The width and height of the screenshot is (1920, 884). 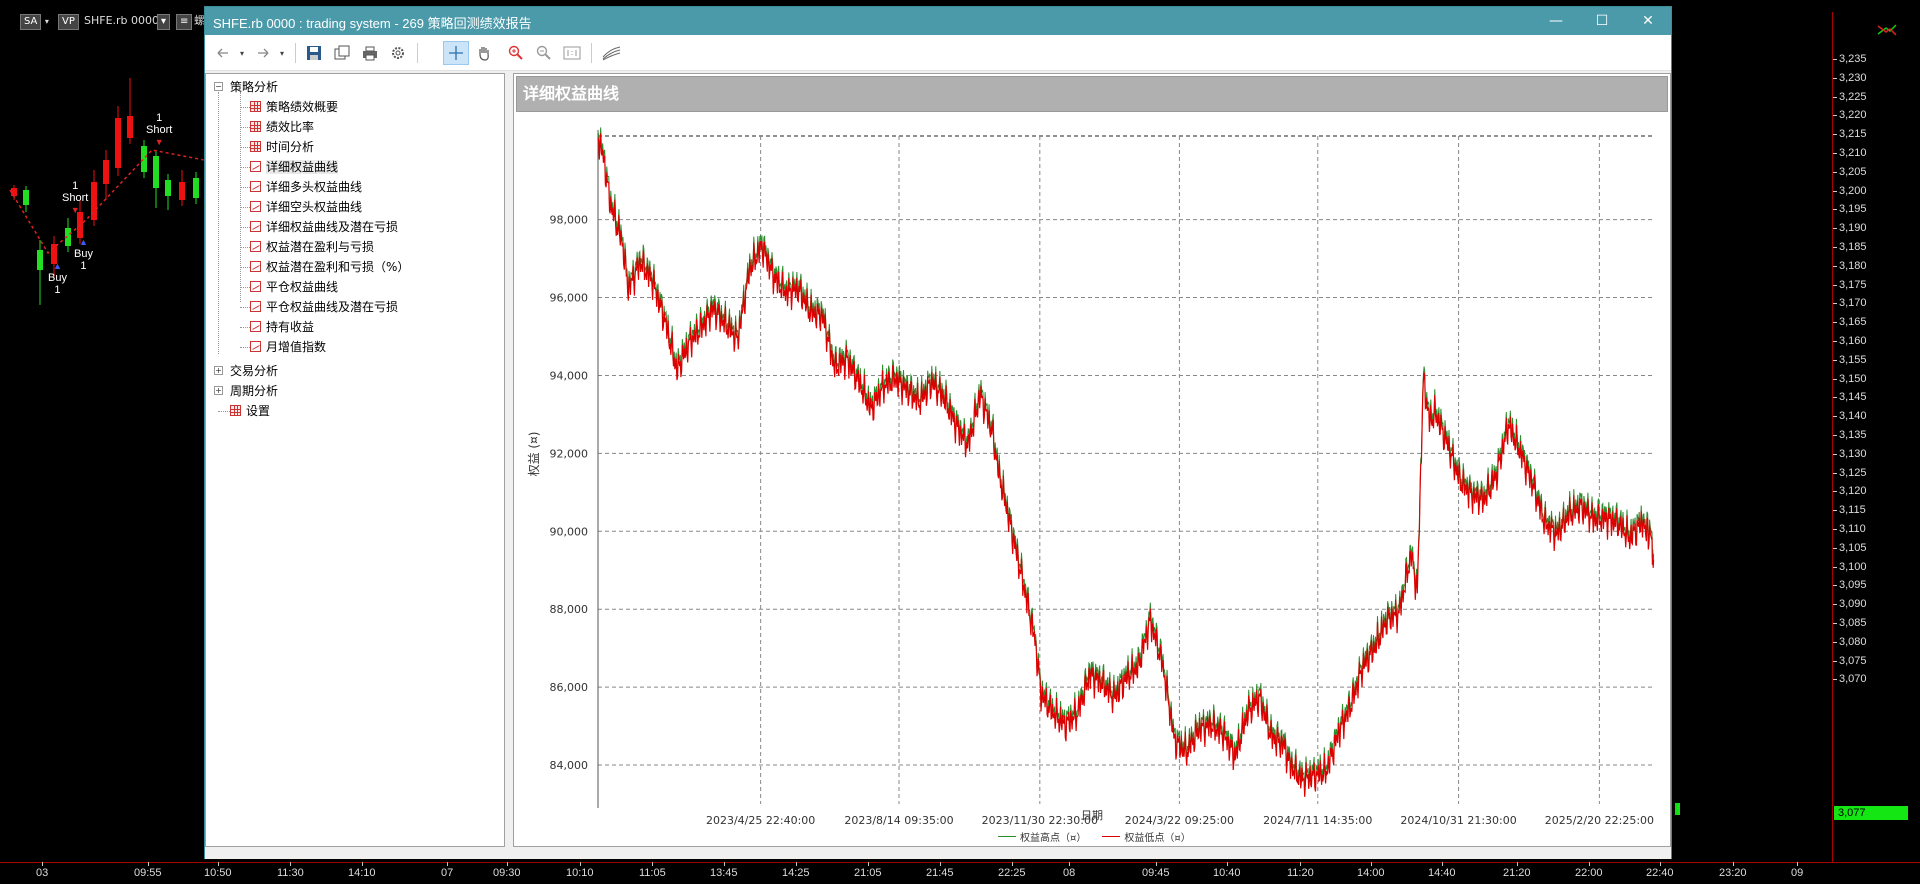 I want to click on settings-button, so click(x=398, y=53).